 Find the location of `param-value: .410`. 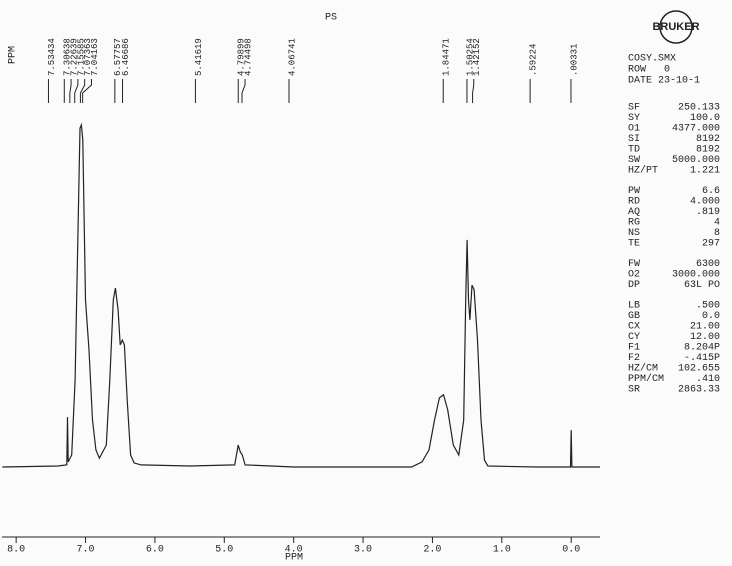

param-value: .410 is located at coordinates (708, 379).